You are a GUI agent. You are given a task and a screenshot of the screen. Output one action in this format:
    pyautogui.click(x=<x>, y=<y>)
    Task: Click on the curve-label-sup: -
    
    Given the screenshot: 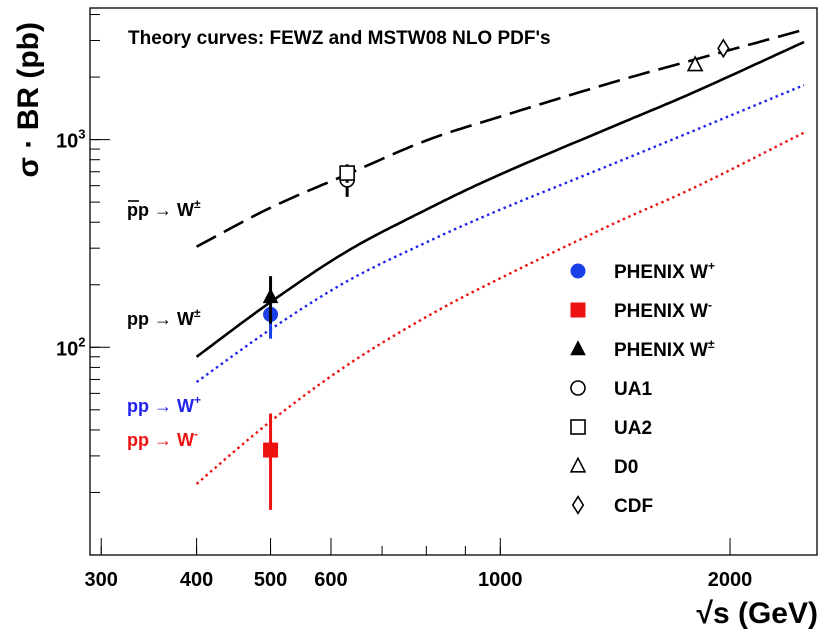 What is the action you would take?
    pyautogui.click(x=196, y=434)
    